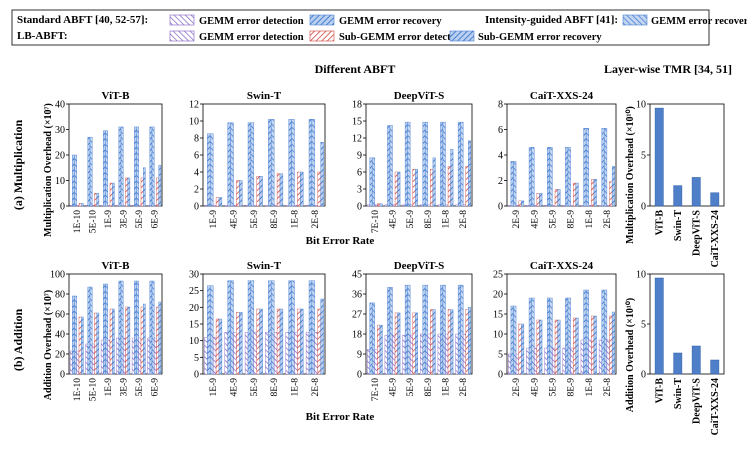 The height and width of the screenshot is (453, 747). What do you see at coordinates (340, 241) in the screenshot?
I see `xlabel-multiplication: Bit Error Rate` at bounding box center [340, 241].